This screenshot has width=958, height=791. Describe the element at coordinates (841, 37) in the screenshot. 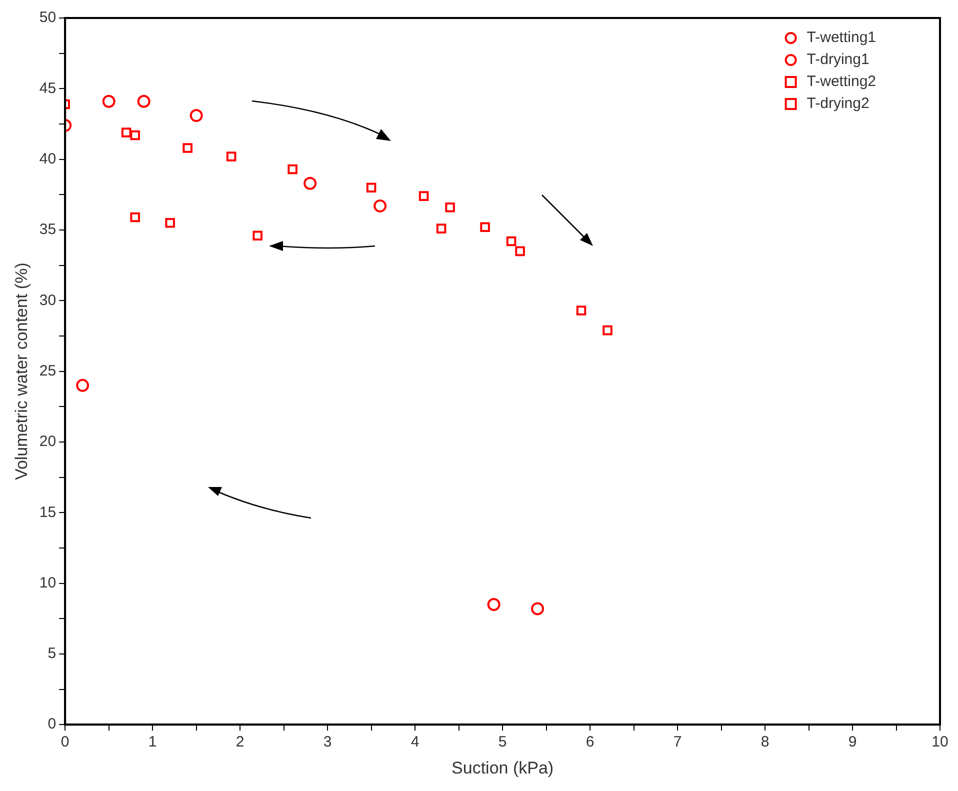

I see `legend-label: T-wetting1` at that location.